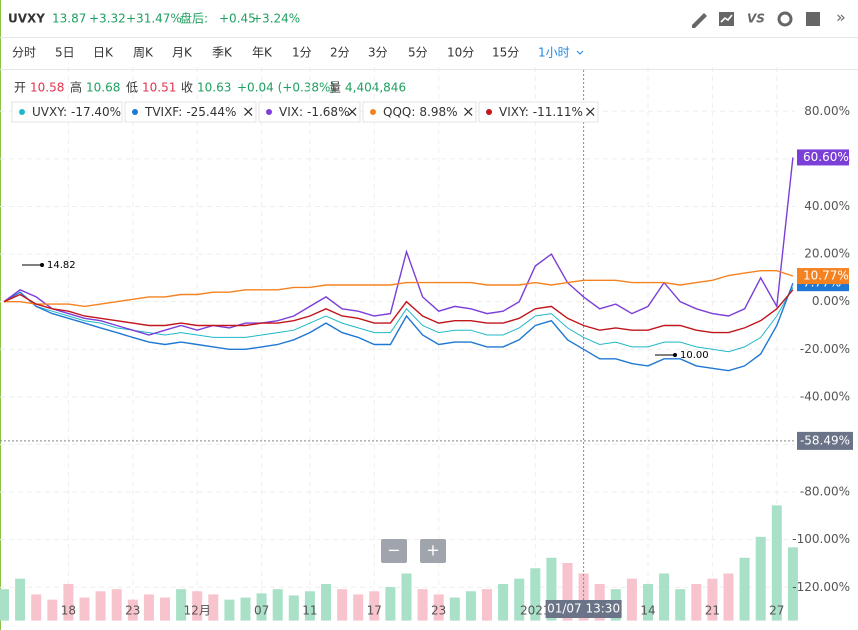 The height and width of the screenshot is (630, 858). What do you see at coordinates (222, 53) in the screenshot?
I see `period-tab: 季K` at bounding box center [222, 53].